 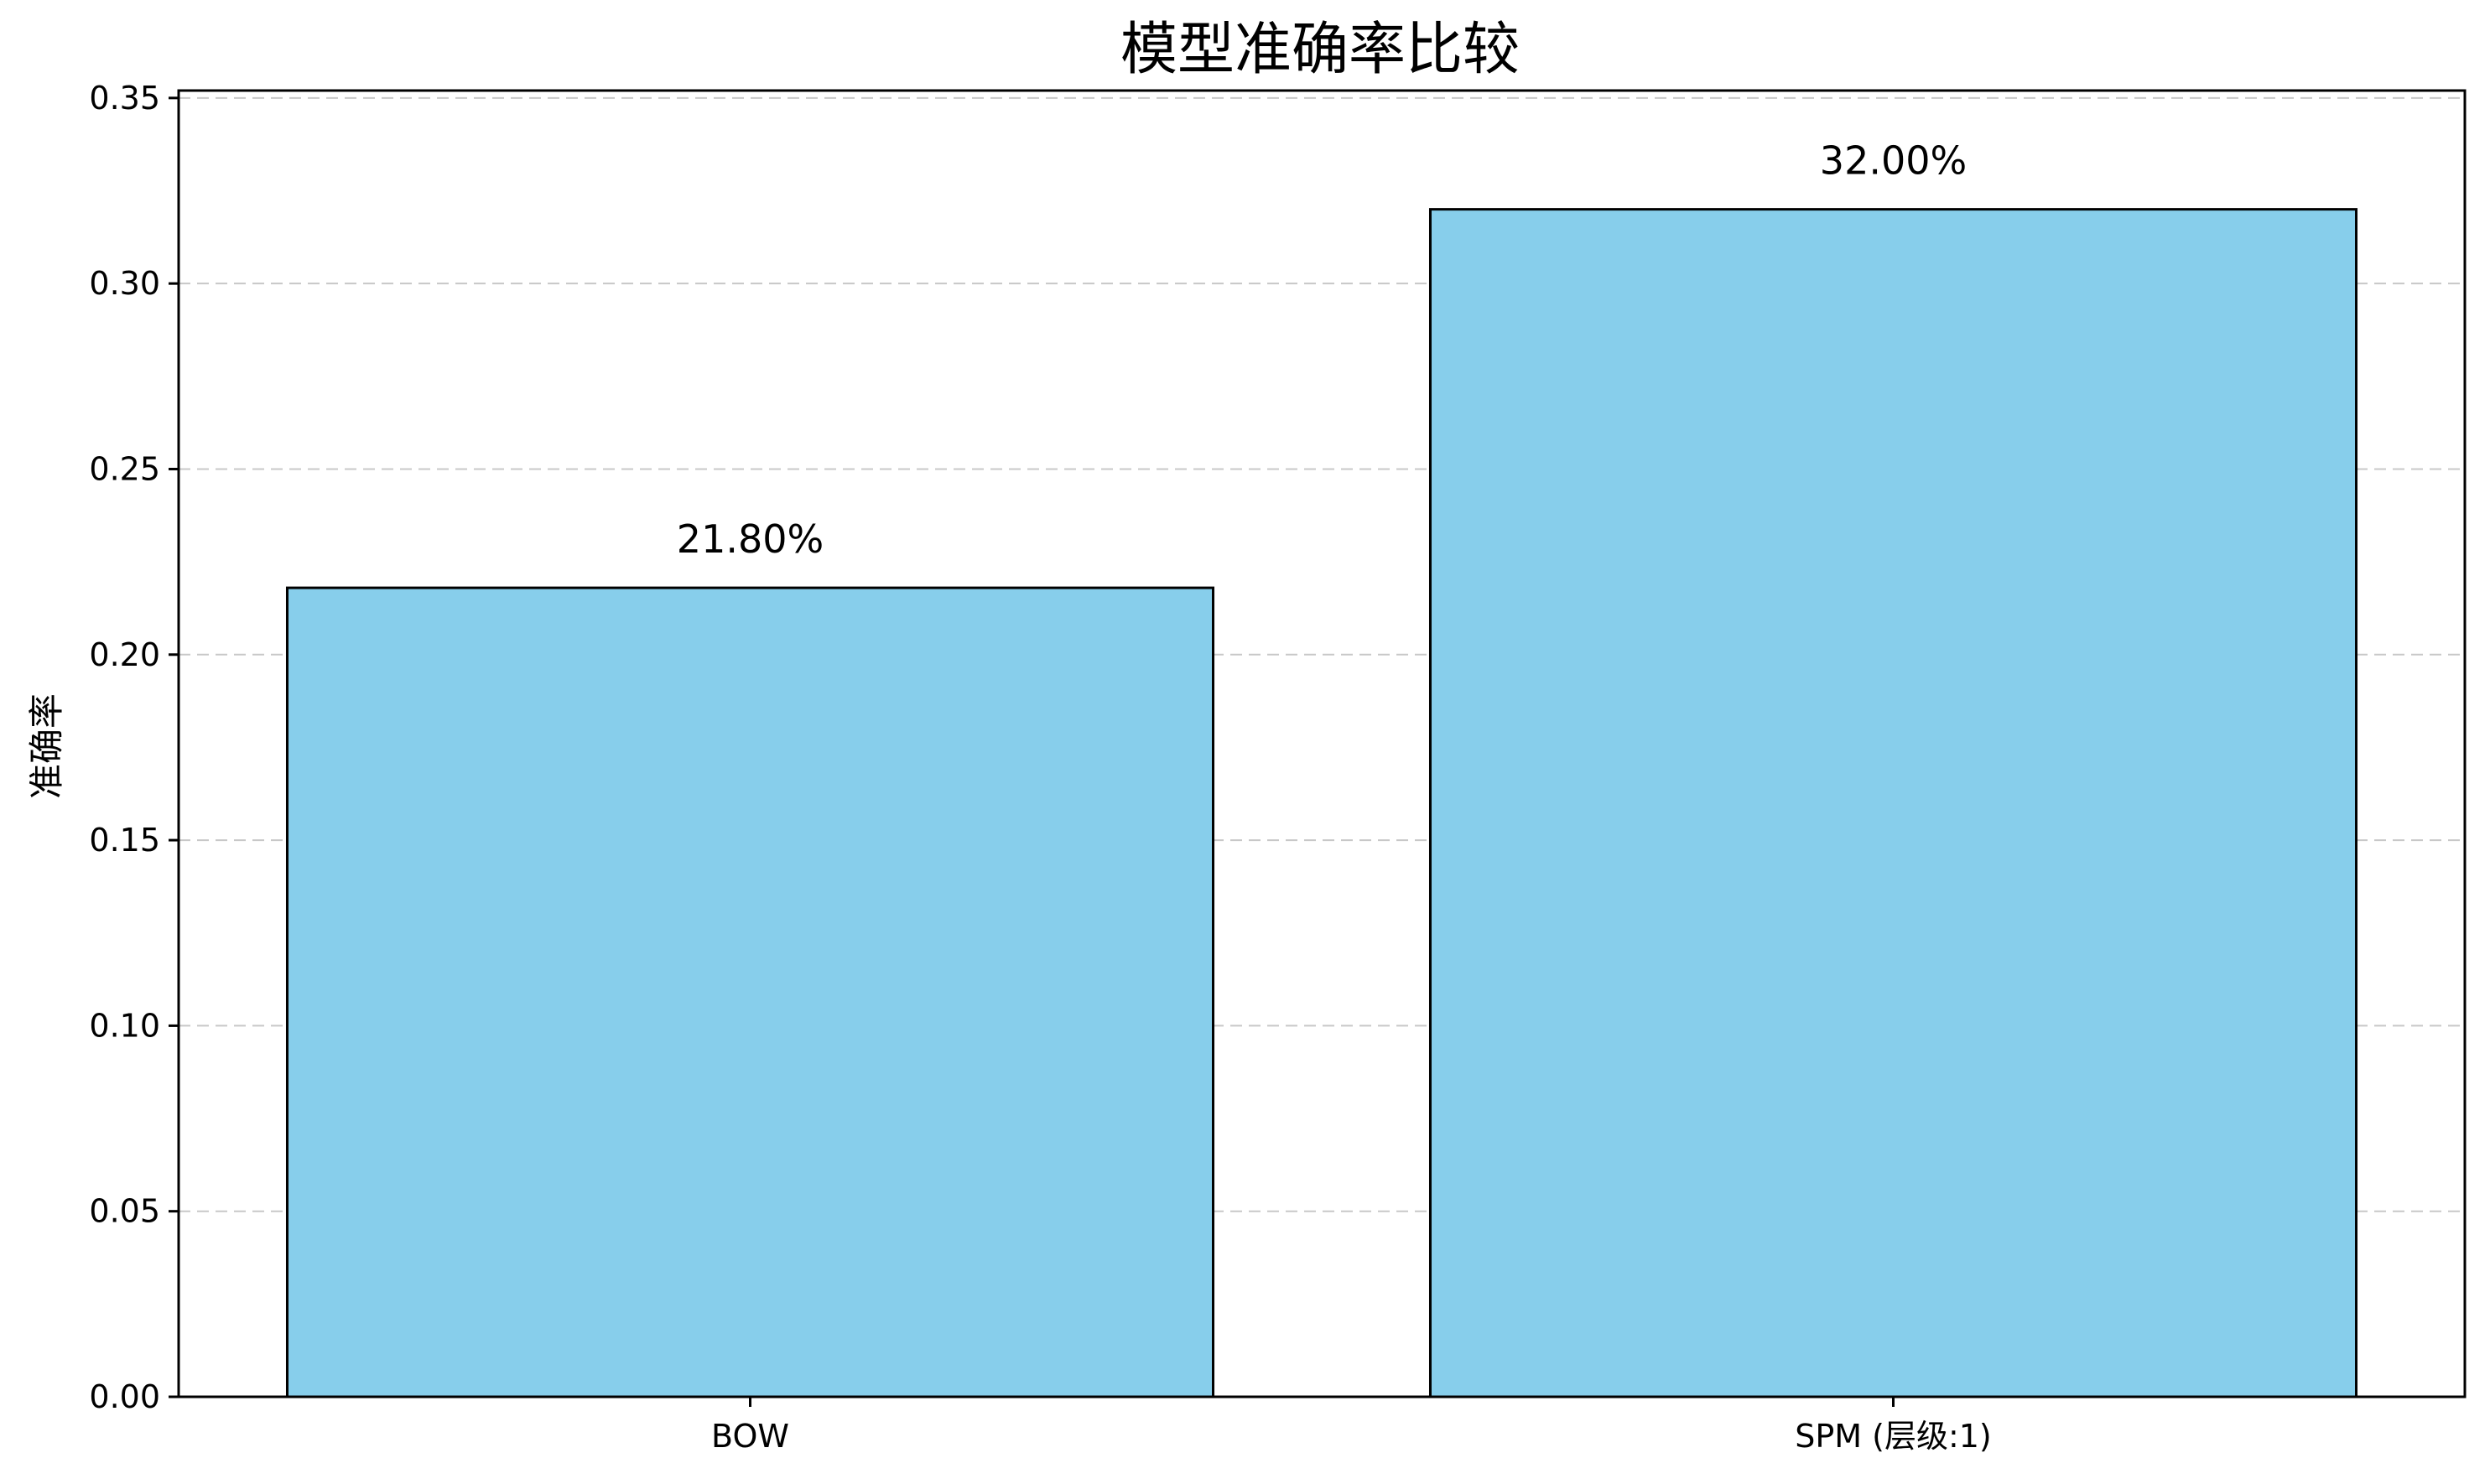 What do you see at coordinates (1893, 1436) in the screenshot?
I see `x-tick-label: SPM (层级:1)` at bounding box center [1893, 1436].